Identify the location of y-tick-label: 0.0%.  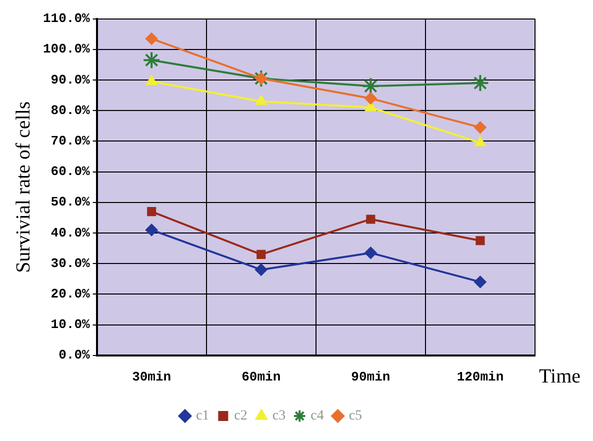
(74, 355).